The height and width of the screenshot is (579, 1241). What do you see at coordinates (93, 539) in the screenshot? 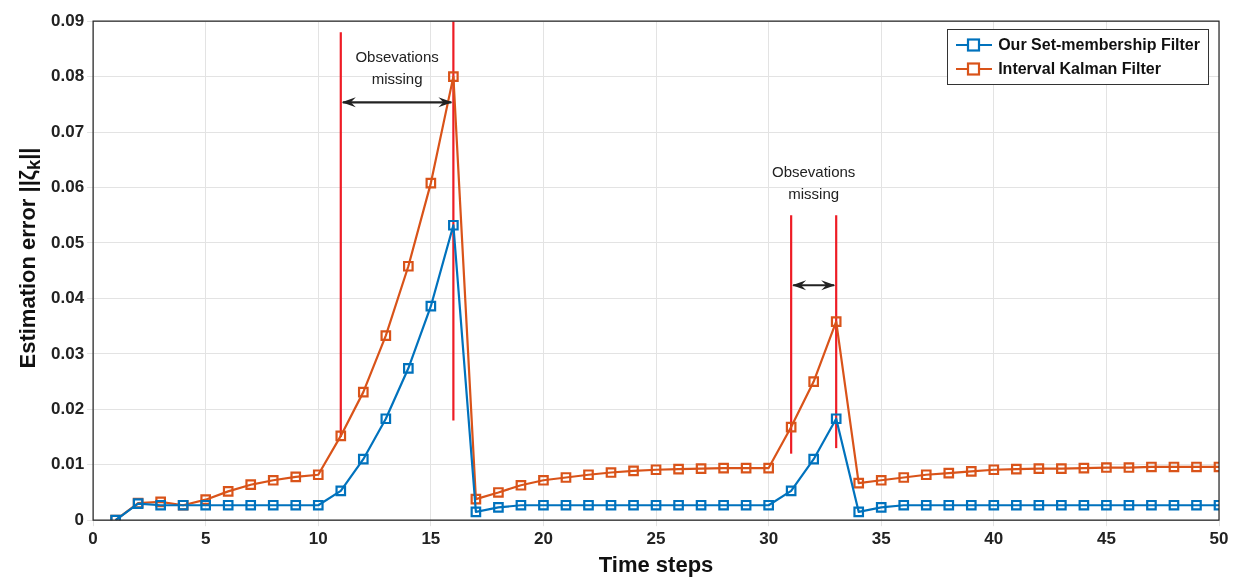
I see `x-tick-label: 0` at bounding box center [93, 539].